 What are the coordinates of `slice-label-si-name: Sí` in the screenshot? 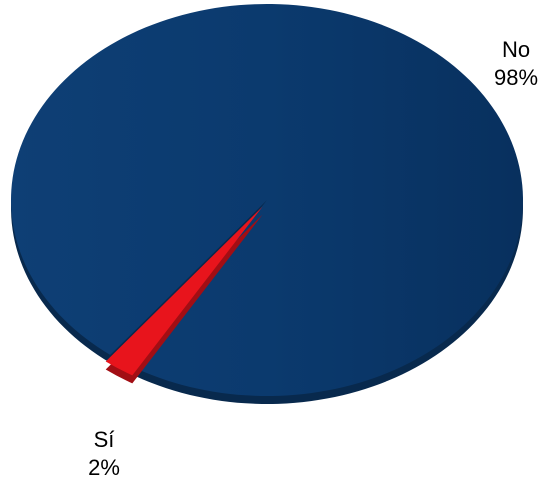 It's located at (104, 439).